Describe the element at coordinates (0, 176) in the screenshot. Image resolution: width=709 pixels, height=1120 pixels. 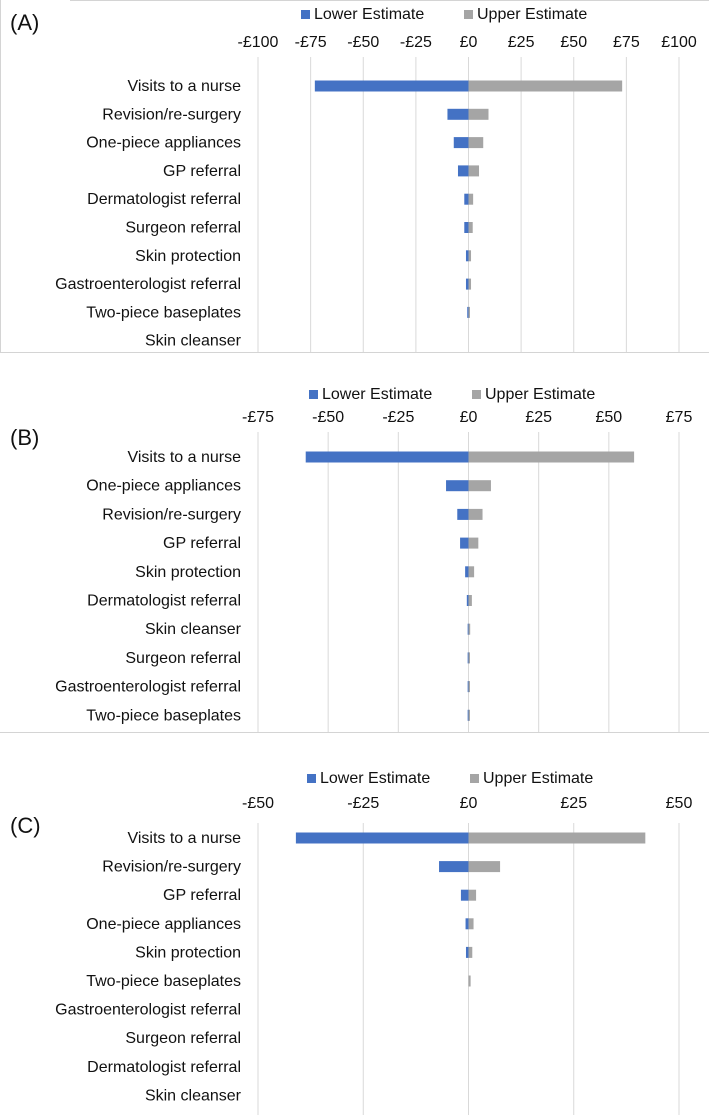
I see `side-border-line` at that location.